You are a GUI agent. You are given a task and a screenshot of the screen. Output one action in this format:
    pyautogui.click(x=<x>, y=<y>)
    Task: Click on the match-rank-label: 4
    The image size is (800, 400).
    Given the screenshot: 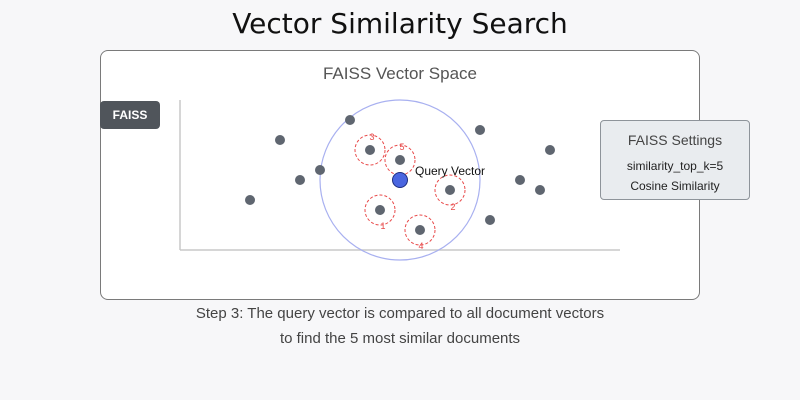 What is the action you would take?
    pyautogui.click(x=420, y=246)
    